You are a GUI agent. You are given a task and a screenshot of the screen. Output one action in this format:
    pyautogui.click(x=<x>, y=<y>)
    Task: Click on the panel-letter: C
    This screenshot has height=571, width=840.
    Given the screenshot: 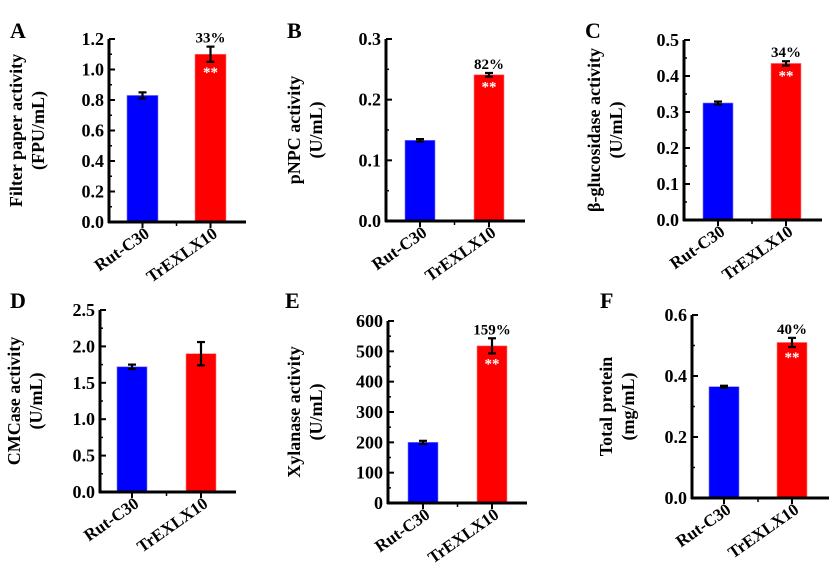 What is the action you would take?
    pyautogui.click(x=593, y=30)
    